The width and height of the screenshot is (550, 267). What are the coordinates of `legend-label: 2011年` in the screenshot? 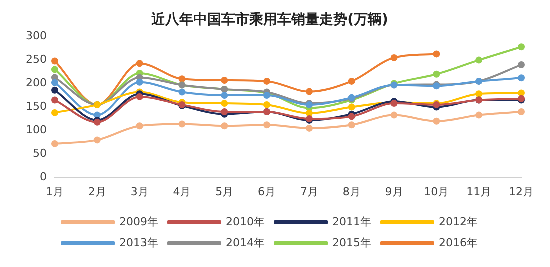 It's located at (352, 221).